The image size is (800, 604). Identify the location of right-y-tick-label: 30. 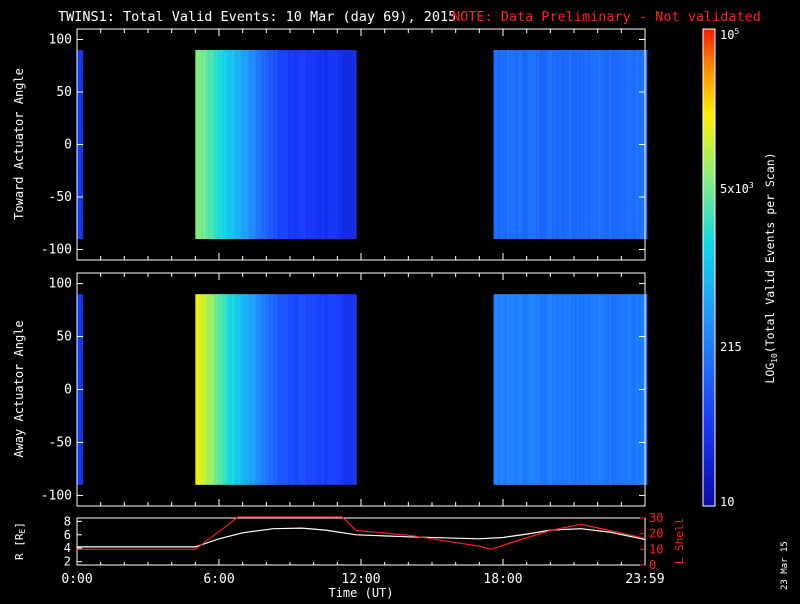
(656, 518).